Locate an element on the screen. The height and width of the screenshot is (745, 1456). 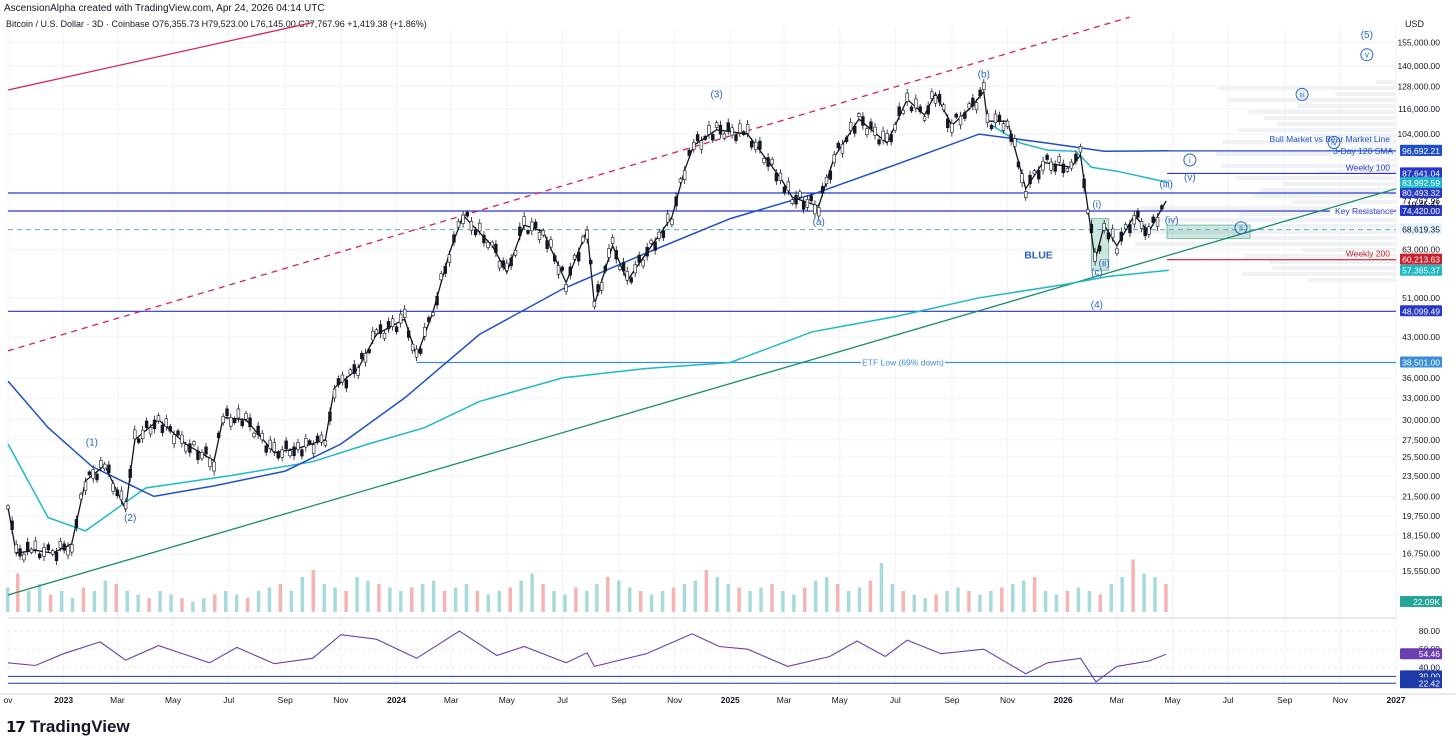
price-scale-tick: 63,000.00 is located at coordinates (1421, 249).